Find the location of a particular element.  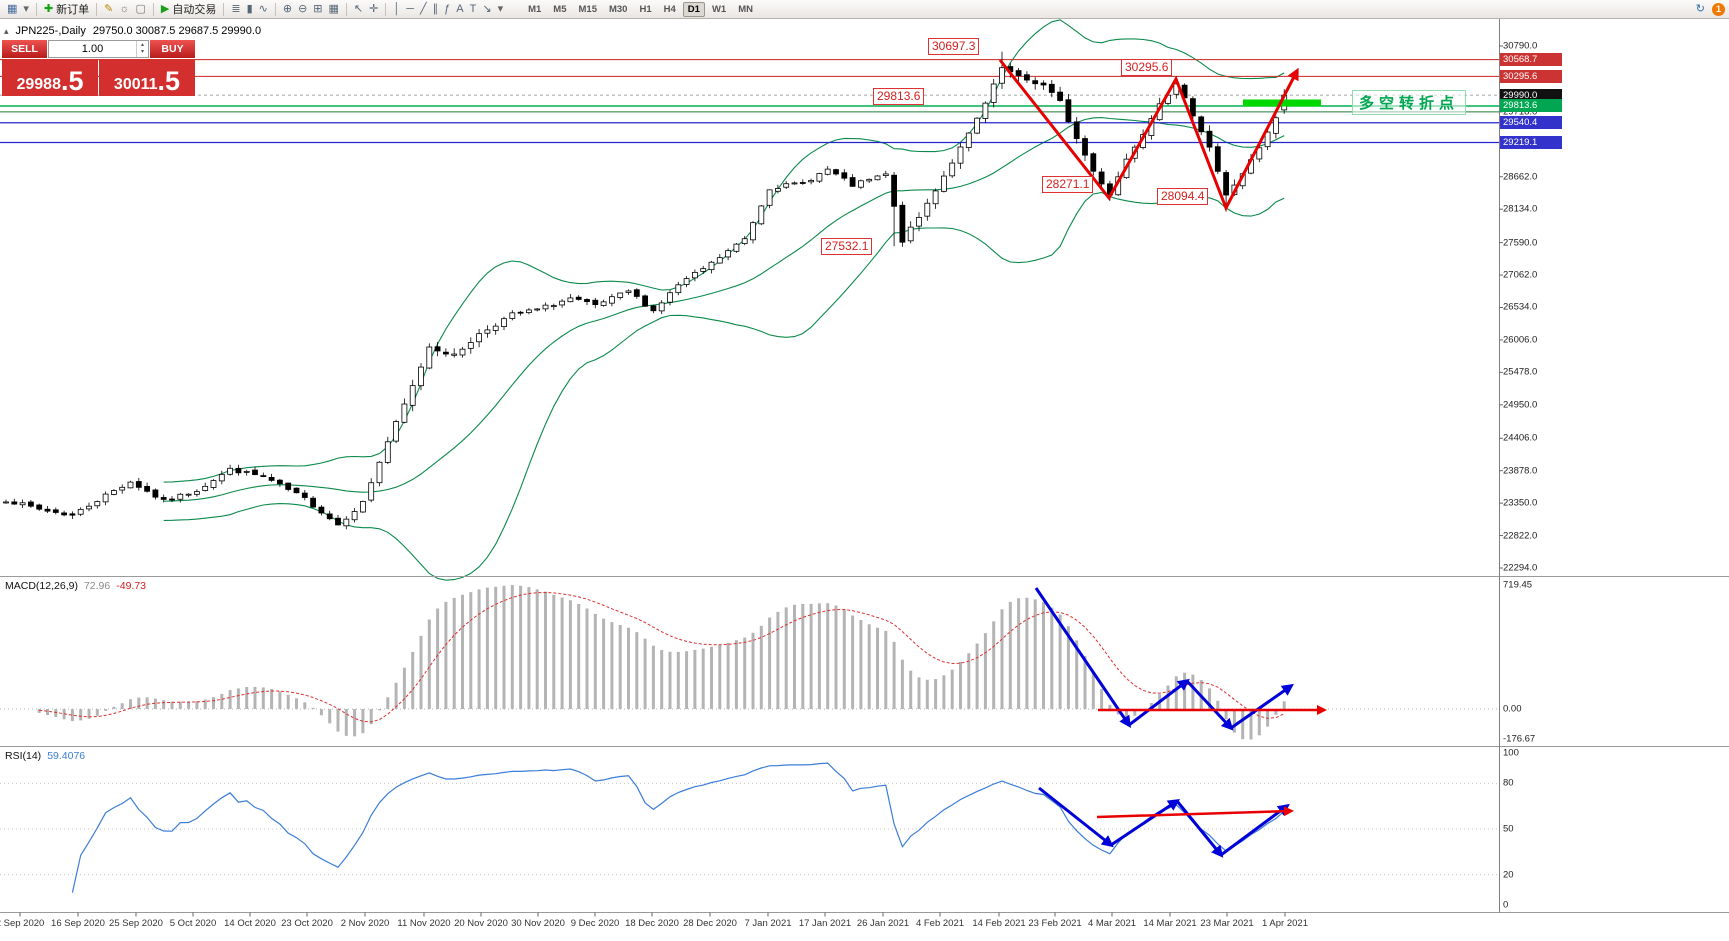

indicator-axis-label: 0 is located at coordinates (1506, 905).